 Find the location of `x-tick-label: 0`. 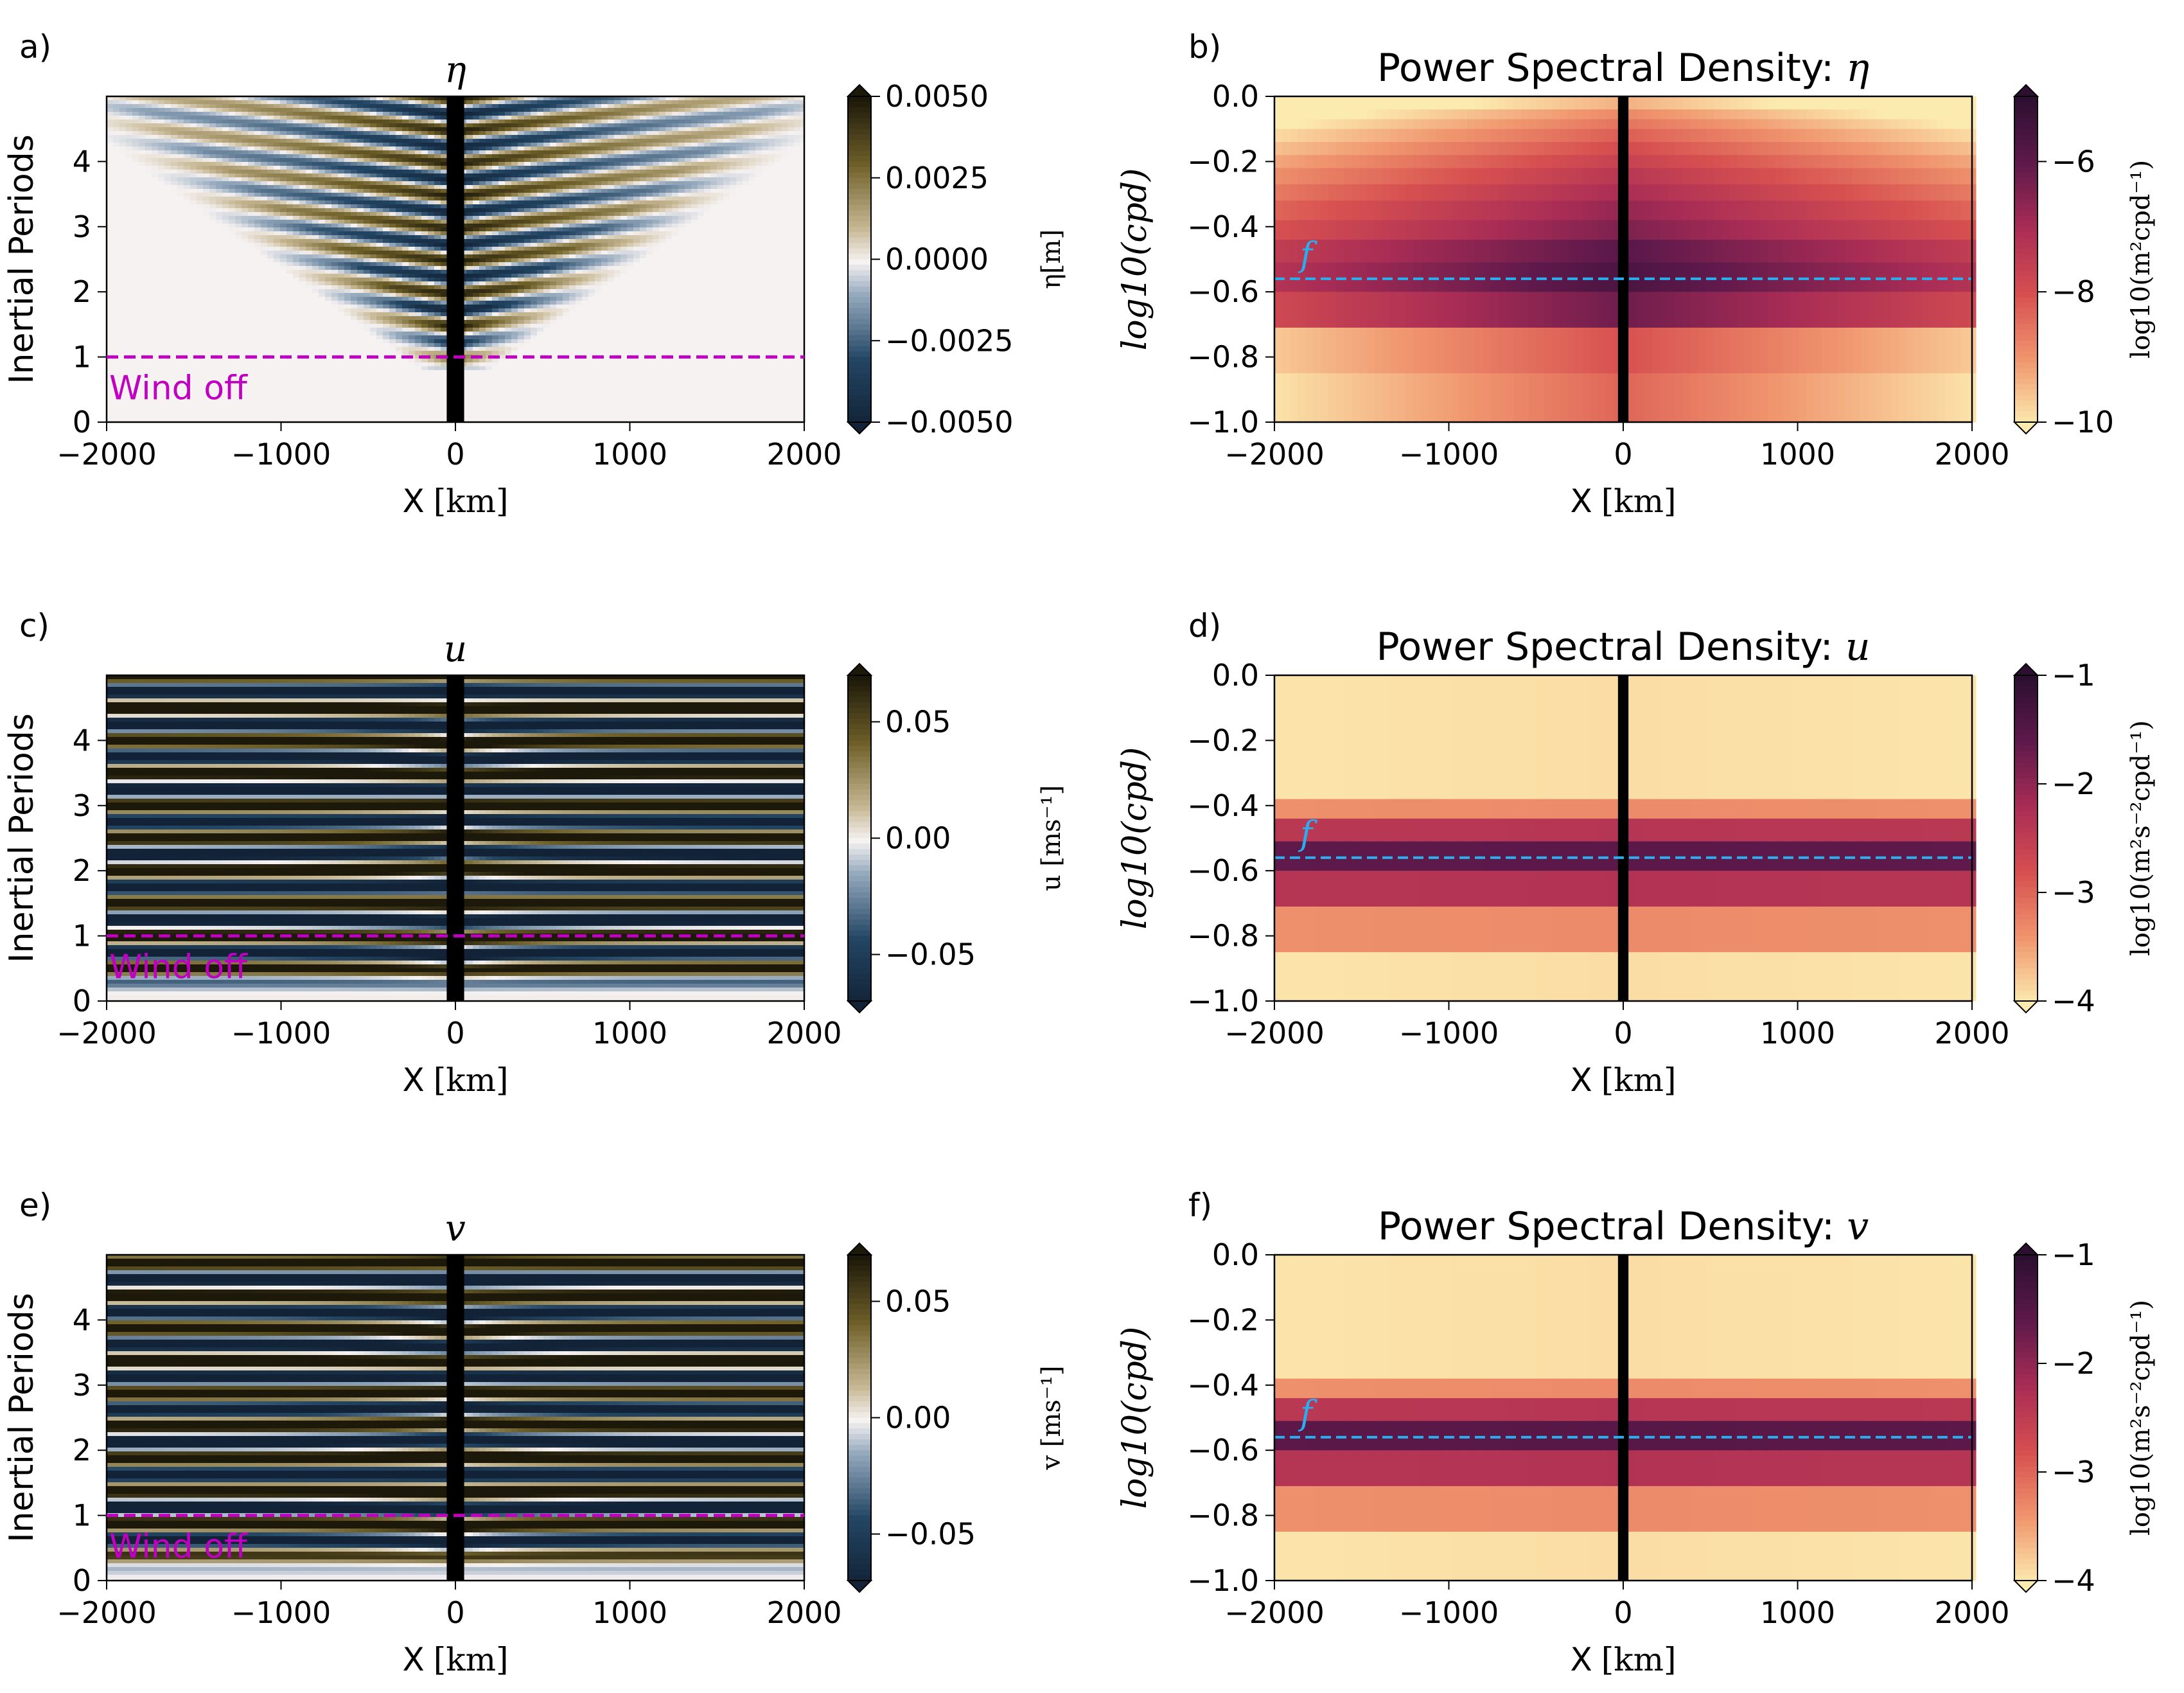

x-tick-label: 0 is located at coordinates (1623, 454).